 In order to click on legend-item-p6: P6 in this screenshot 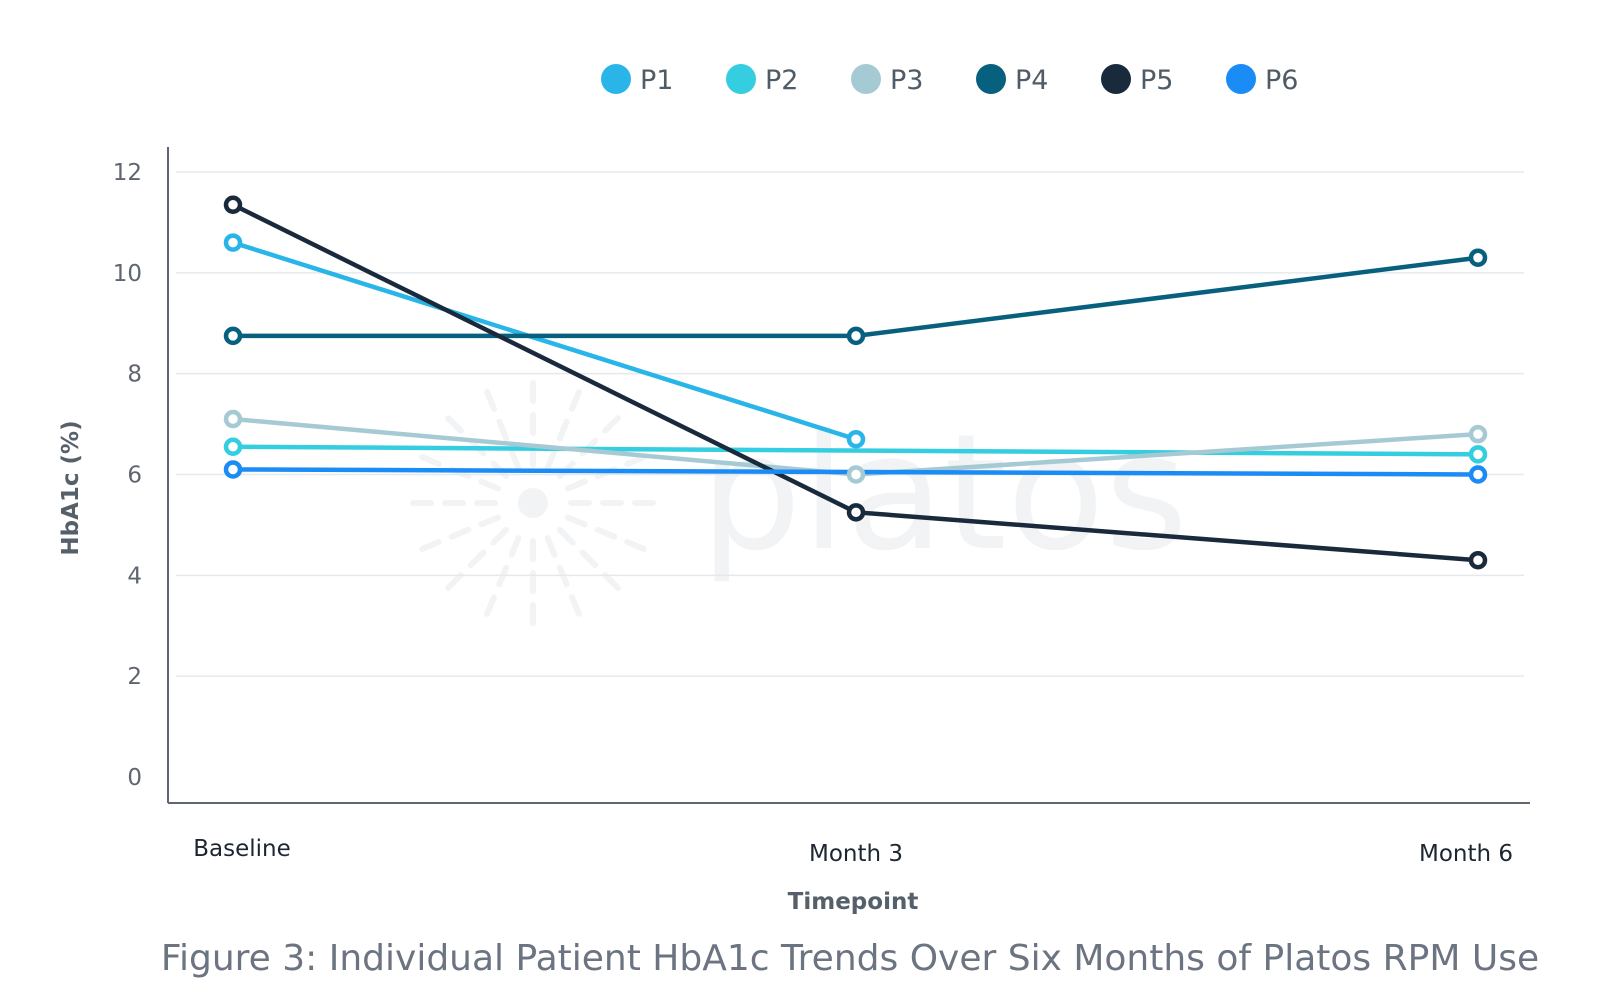, I will do `click(1262, 80)`.